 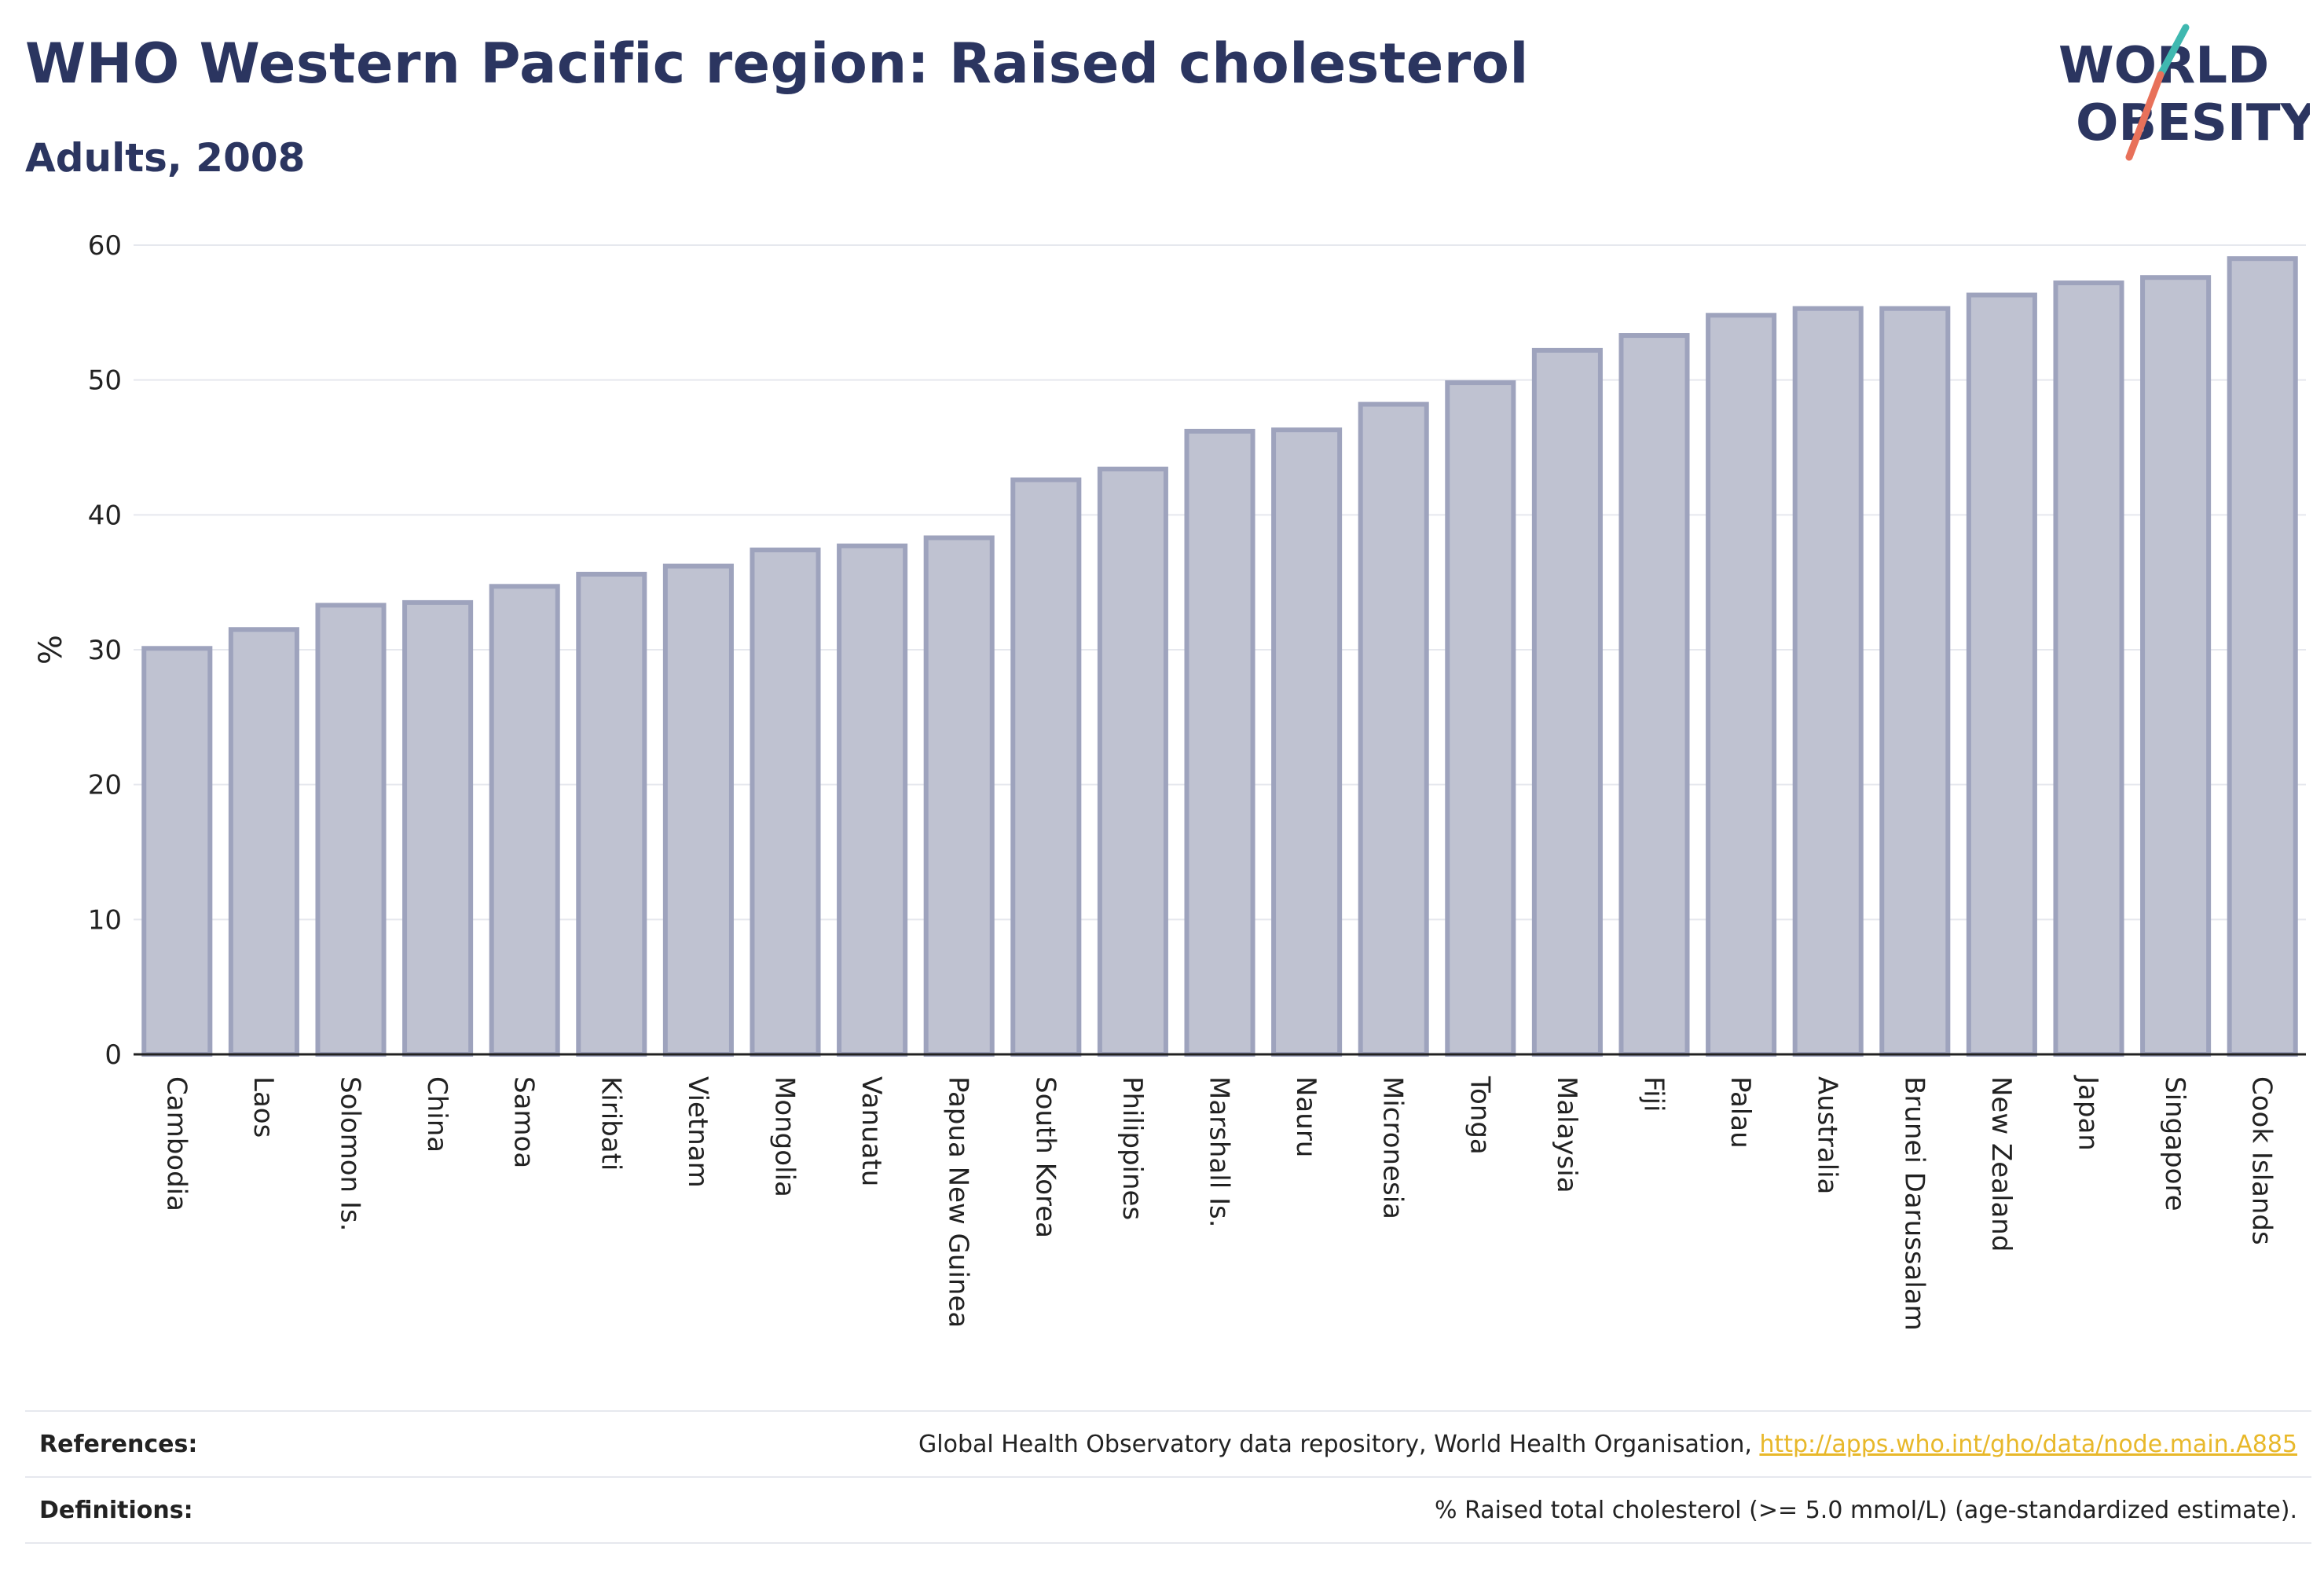 What do you see at coordinates (1393, 729) in the screenshot?
I see `bar-micronesia` at bounding box center [1393, 729].